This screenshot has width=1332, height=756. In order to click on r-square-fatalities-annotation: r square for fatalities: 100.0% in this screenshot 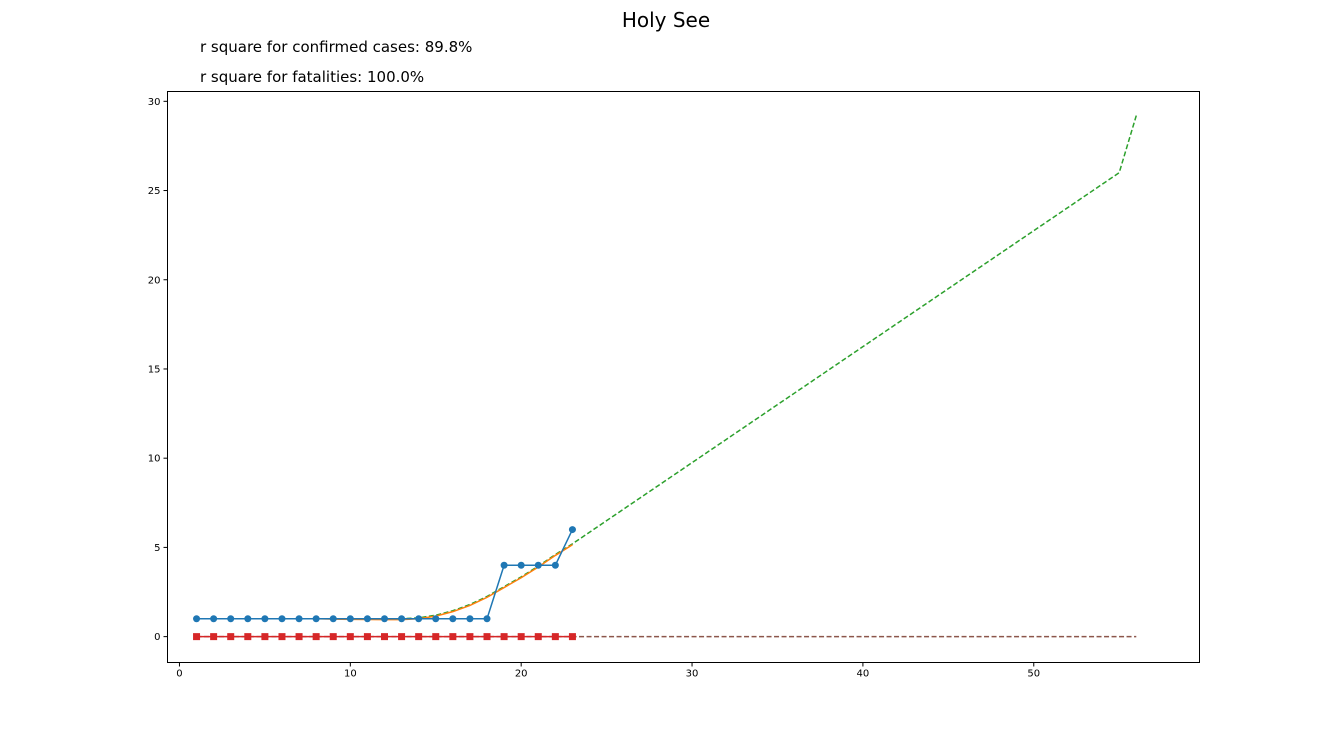, I will do `click(312, 77)`.